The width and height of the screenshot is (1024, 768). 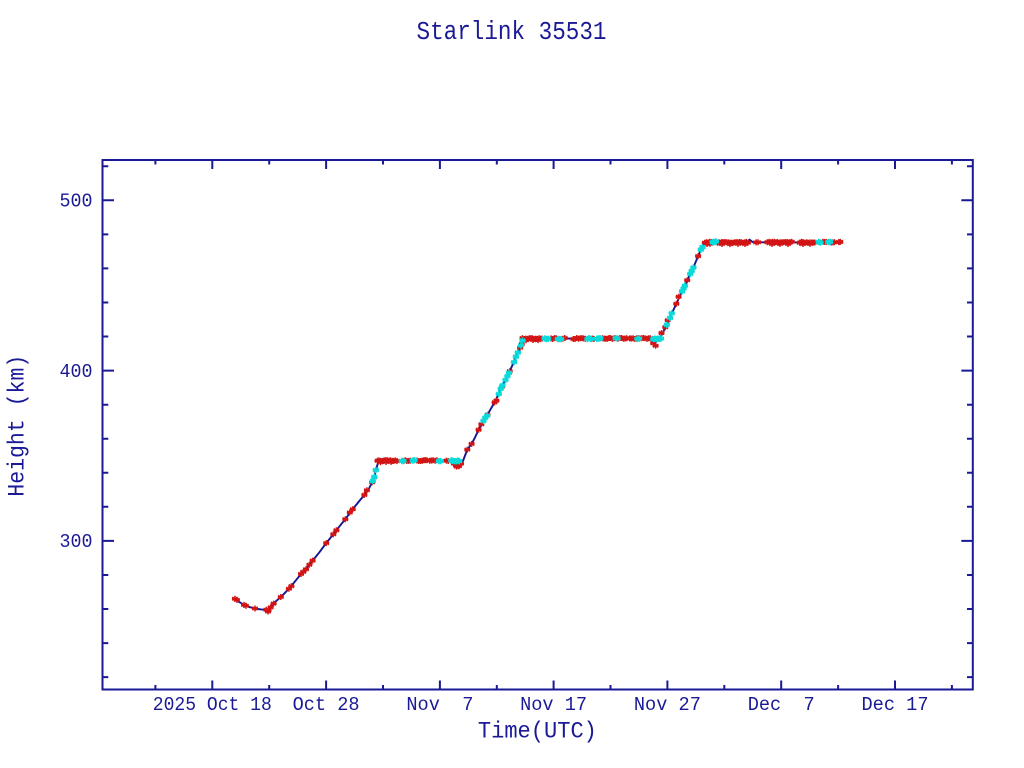 What do you see at coordinates (439, 705) in the screenshot?
I see `svg-text: Nov 7` at bounding box center [439, 705].